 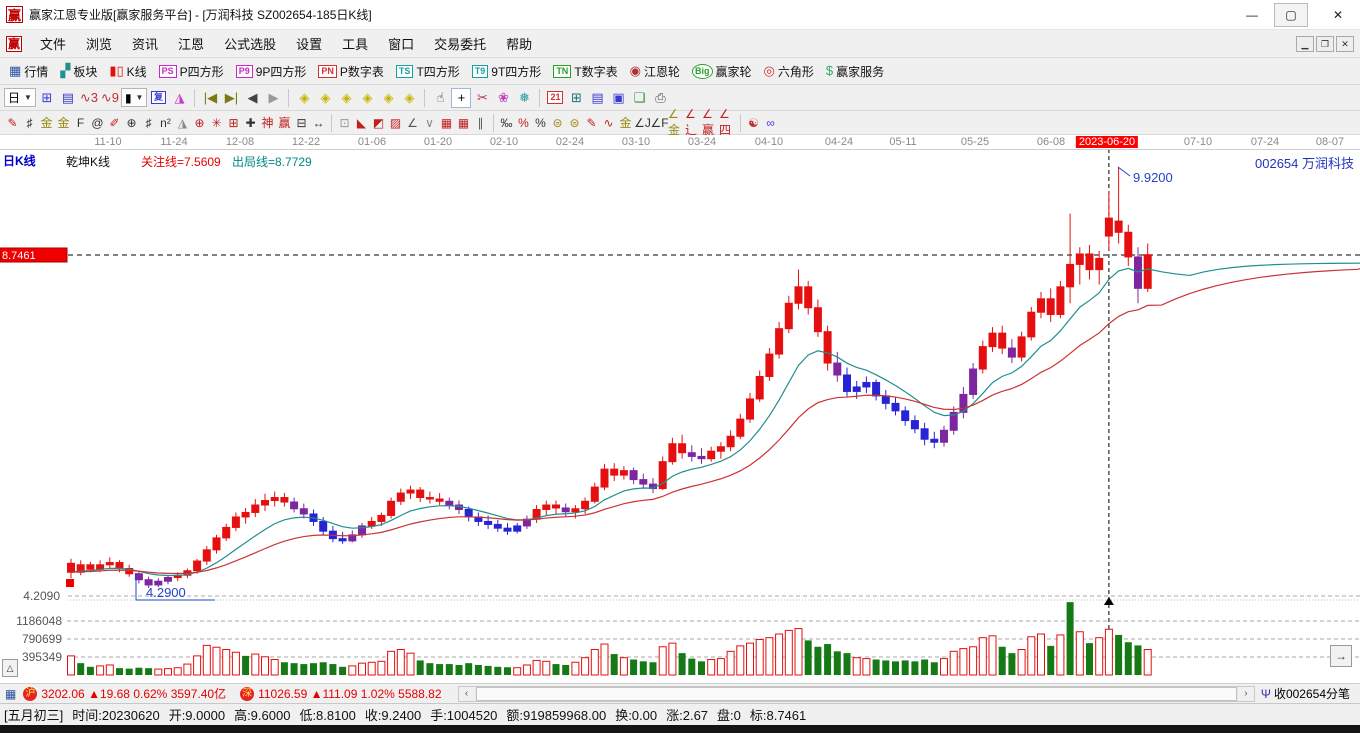 What do you see at coordinates (29, 122) in the screenshot?
I see `gann-lines-icon: ♯` at bounding box center [29, 122].